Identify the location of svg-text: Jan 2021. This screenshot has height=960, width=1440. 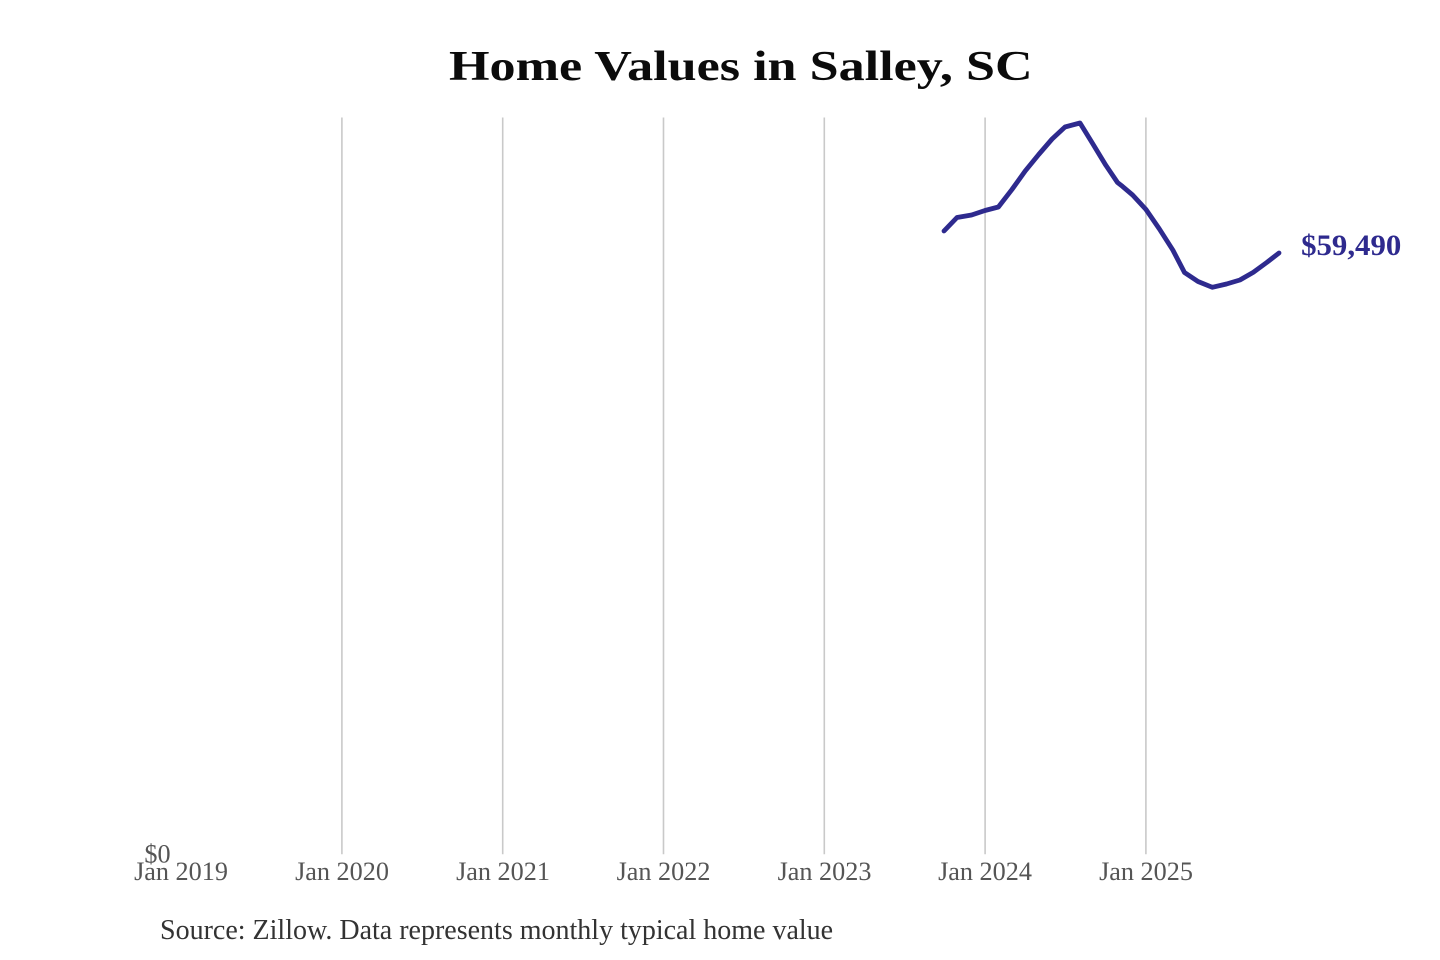
(503, 871).